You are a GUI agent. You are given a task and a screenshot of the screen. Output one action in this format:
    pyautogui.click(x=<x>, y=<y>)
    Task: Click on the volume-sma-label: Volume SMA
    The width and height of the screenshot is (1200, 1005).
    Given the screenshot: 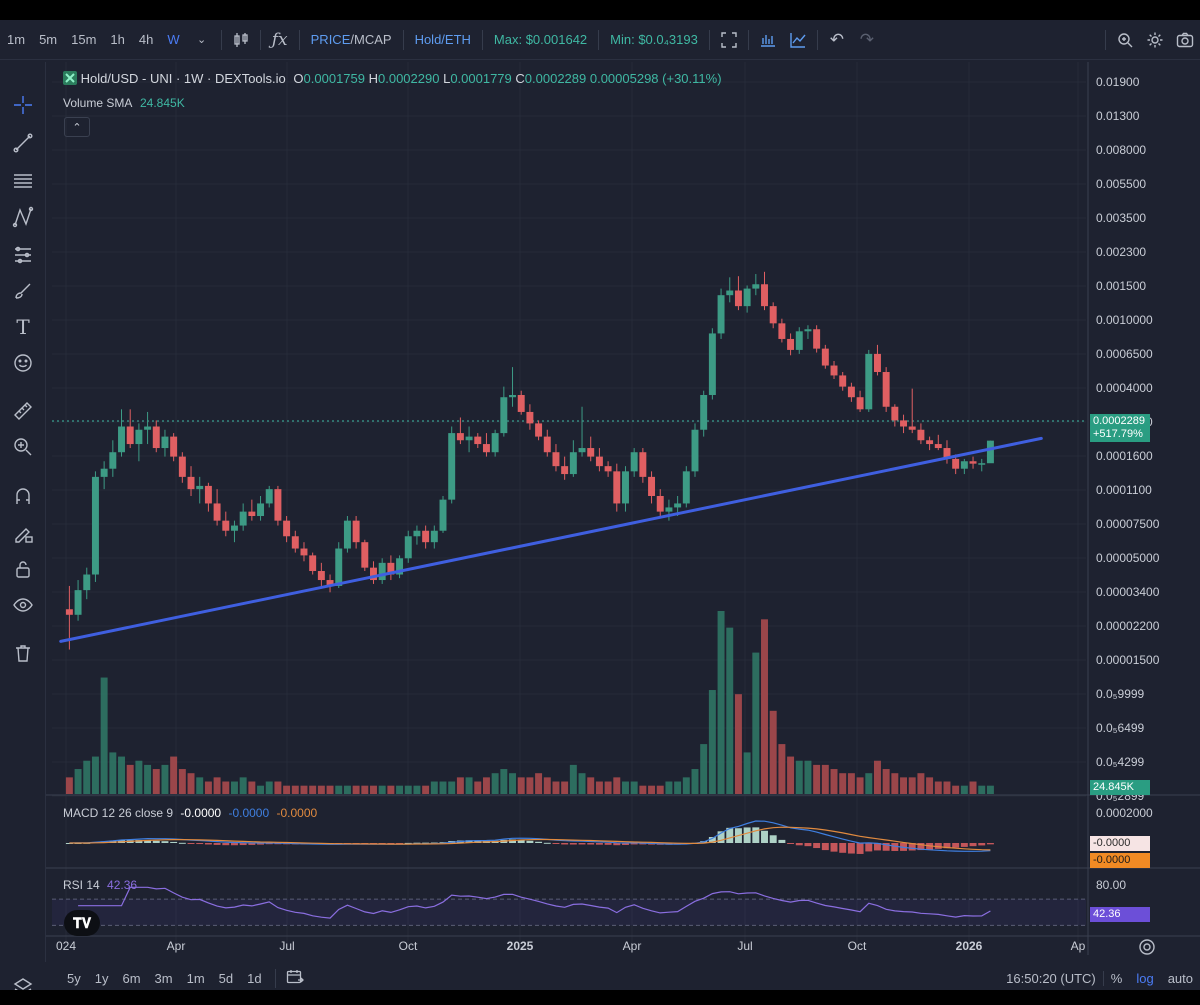 What is the action you would take?
    pyautogui.click(x=98, y=103)
    